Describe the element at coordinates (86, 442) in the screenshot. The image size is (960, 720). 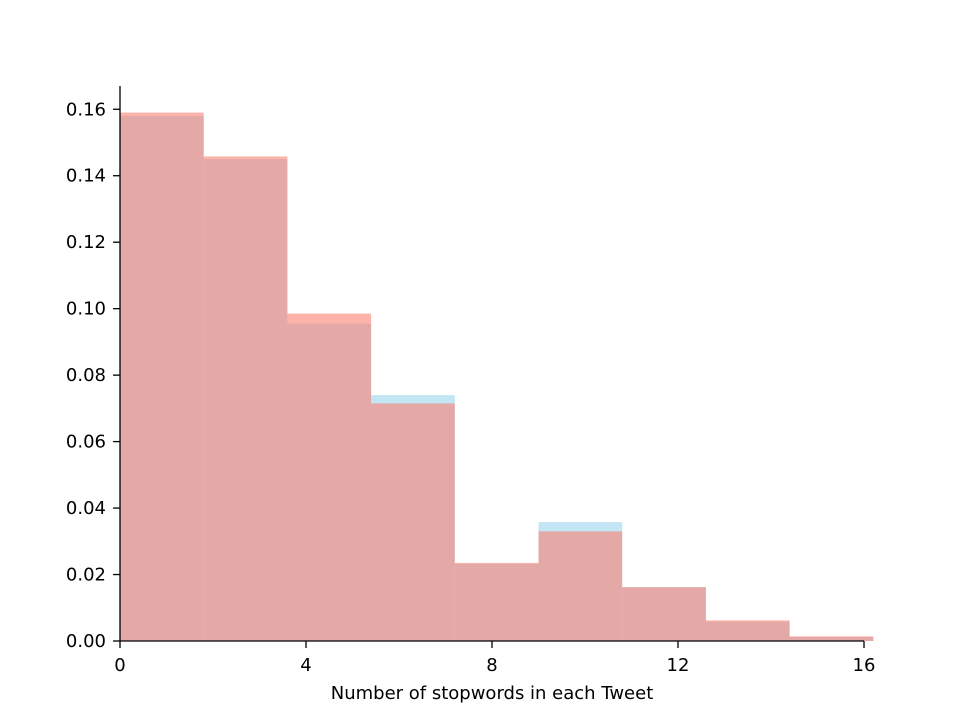
I see `y-tick-label: 0.06` at that location.